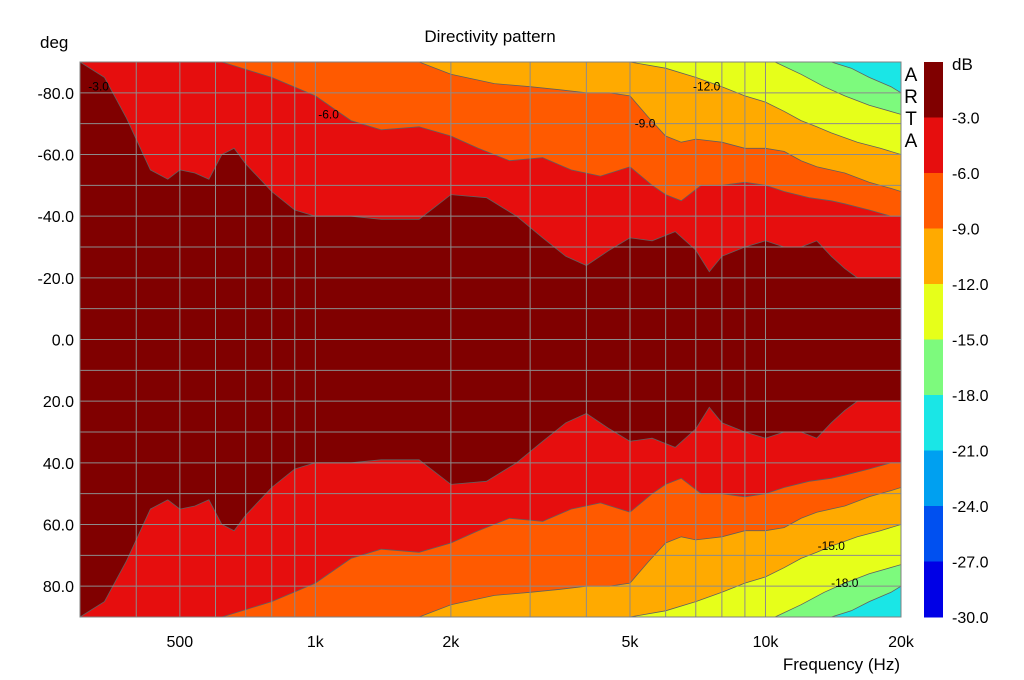 Image resolution: width=1024 pixels, height=680 pixels. I want to click on colorbar-tick-label: -27.0, so click(970, 563).